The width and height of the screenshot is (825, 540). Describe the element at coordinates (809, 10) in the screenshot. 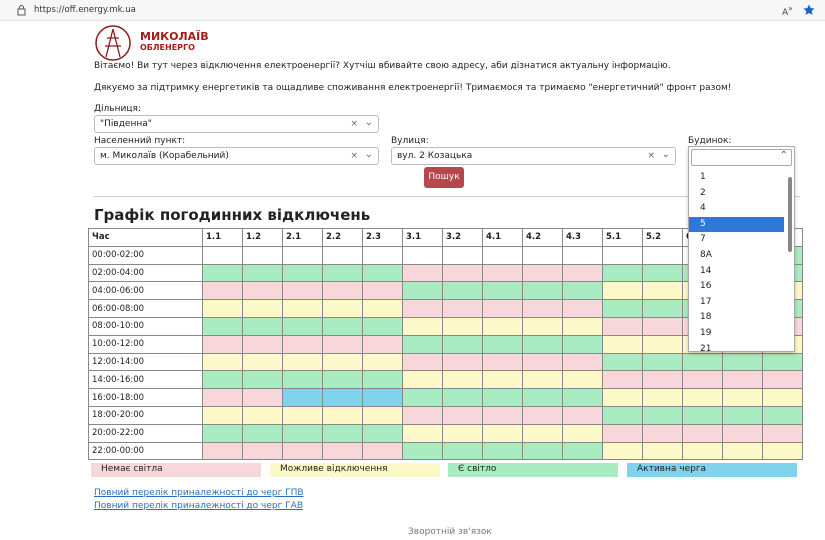

I see `favorite-star` at that location.